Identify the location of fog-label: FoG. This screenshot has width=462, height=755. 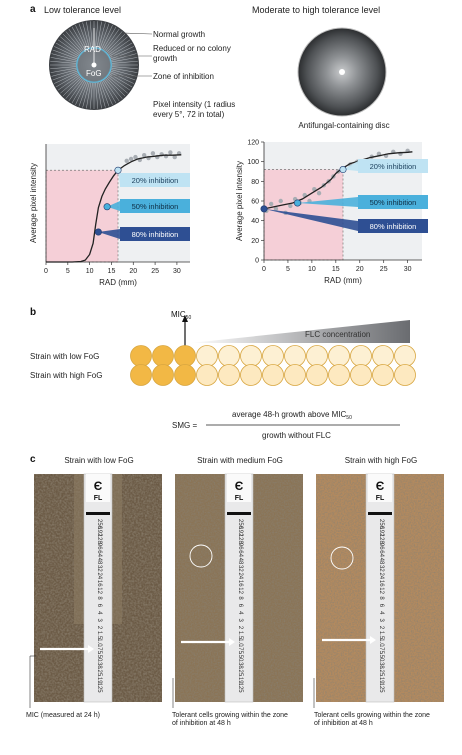
(94, 73).